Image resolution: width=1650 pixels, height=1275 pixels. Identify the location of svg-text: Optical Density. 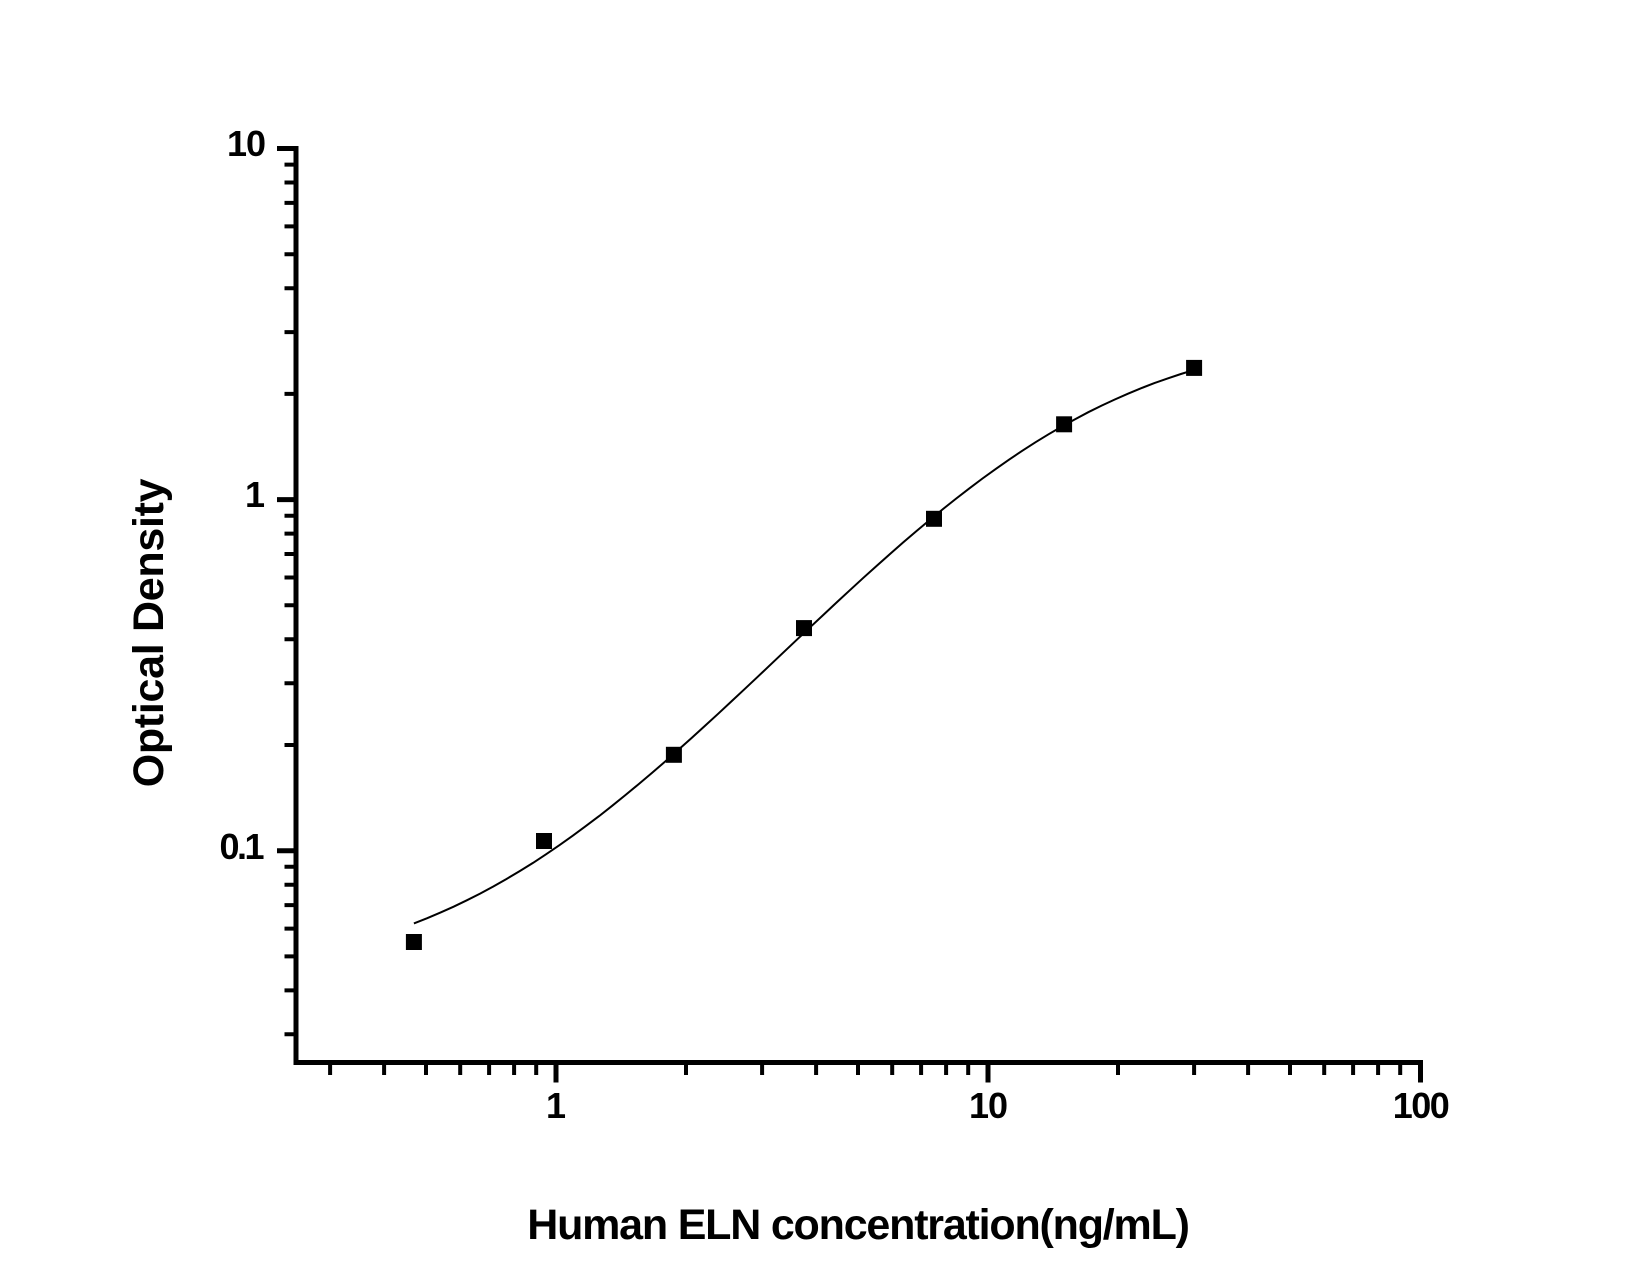
(149, 632).